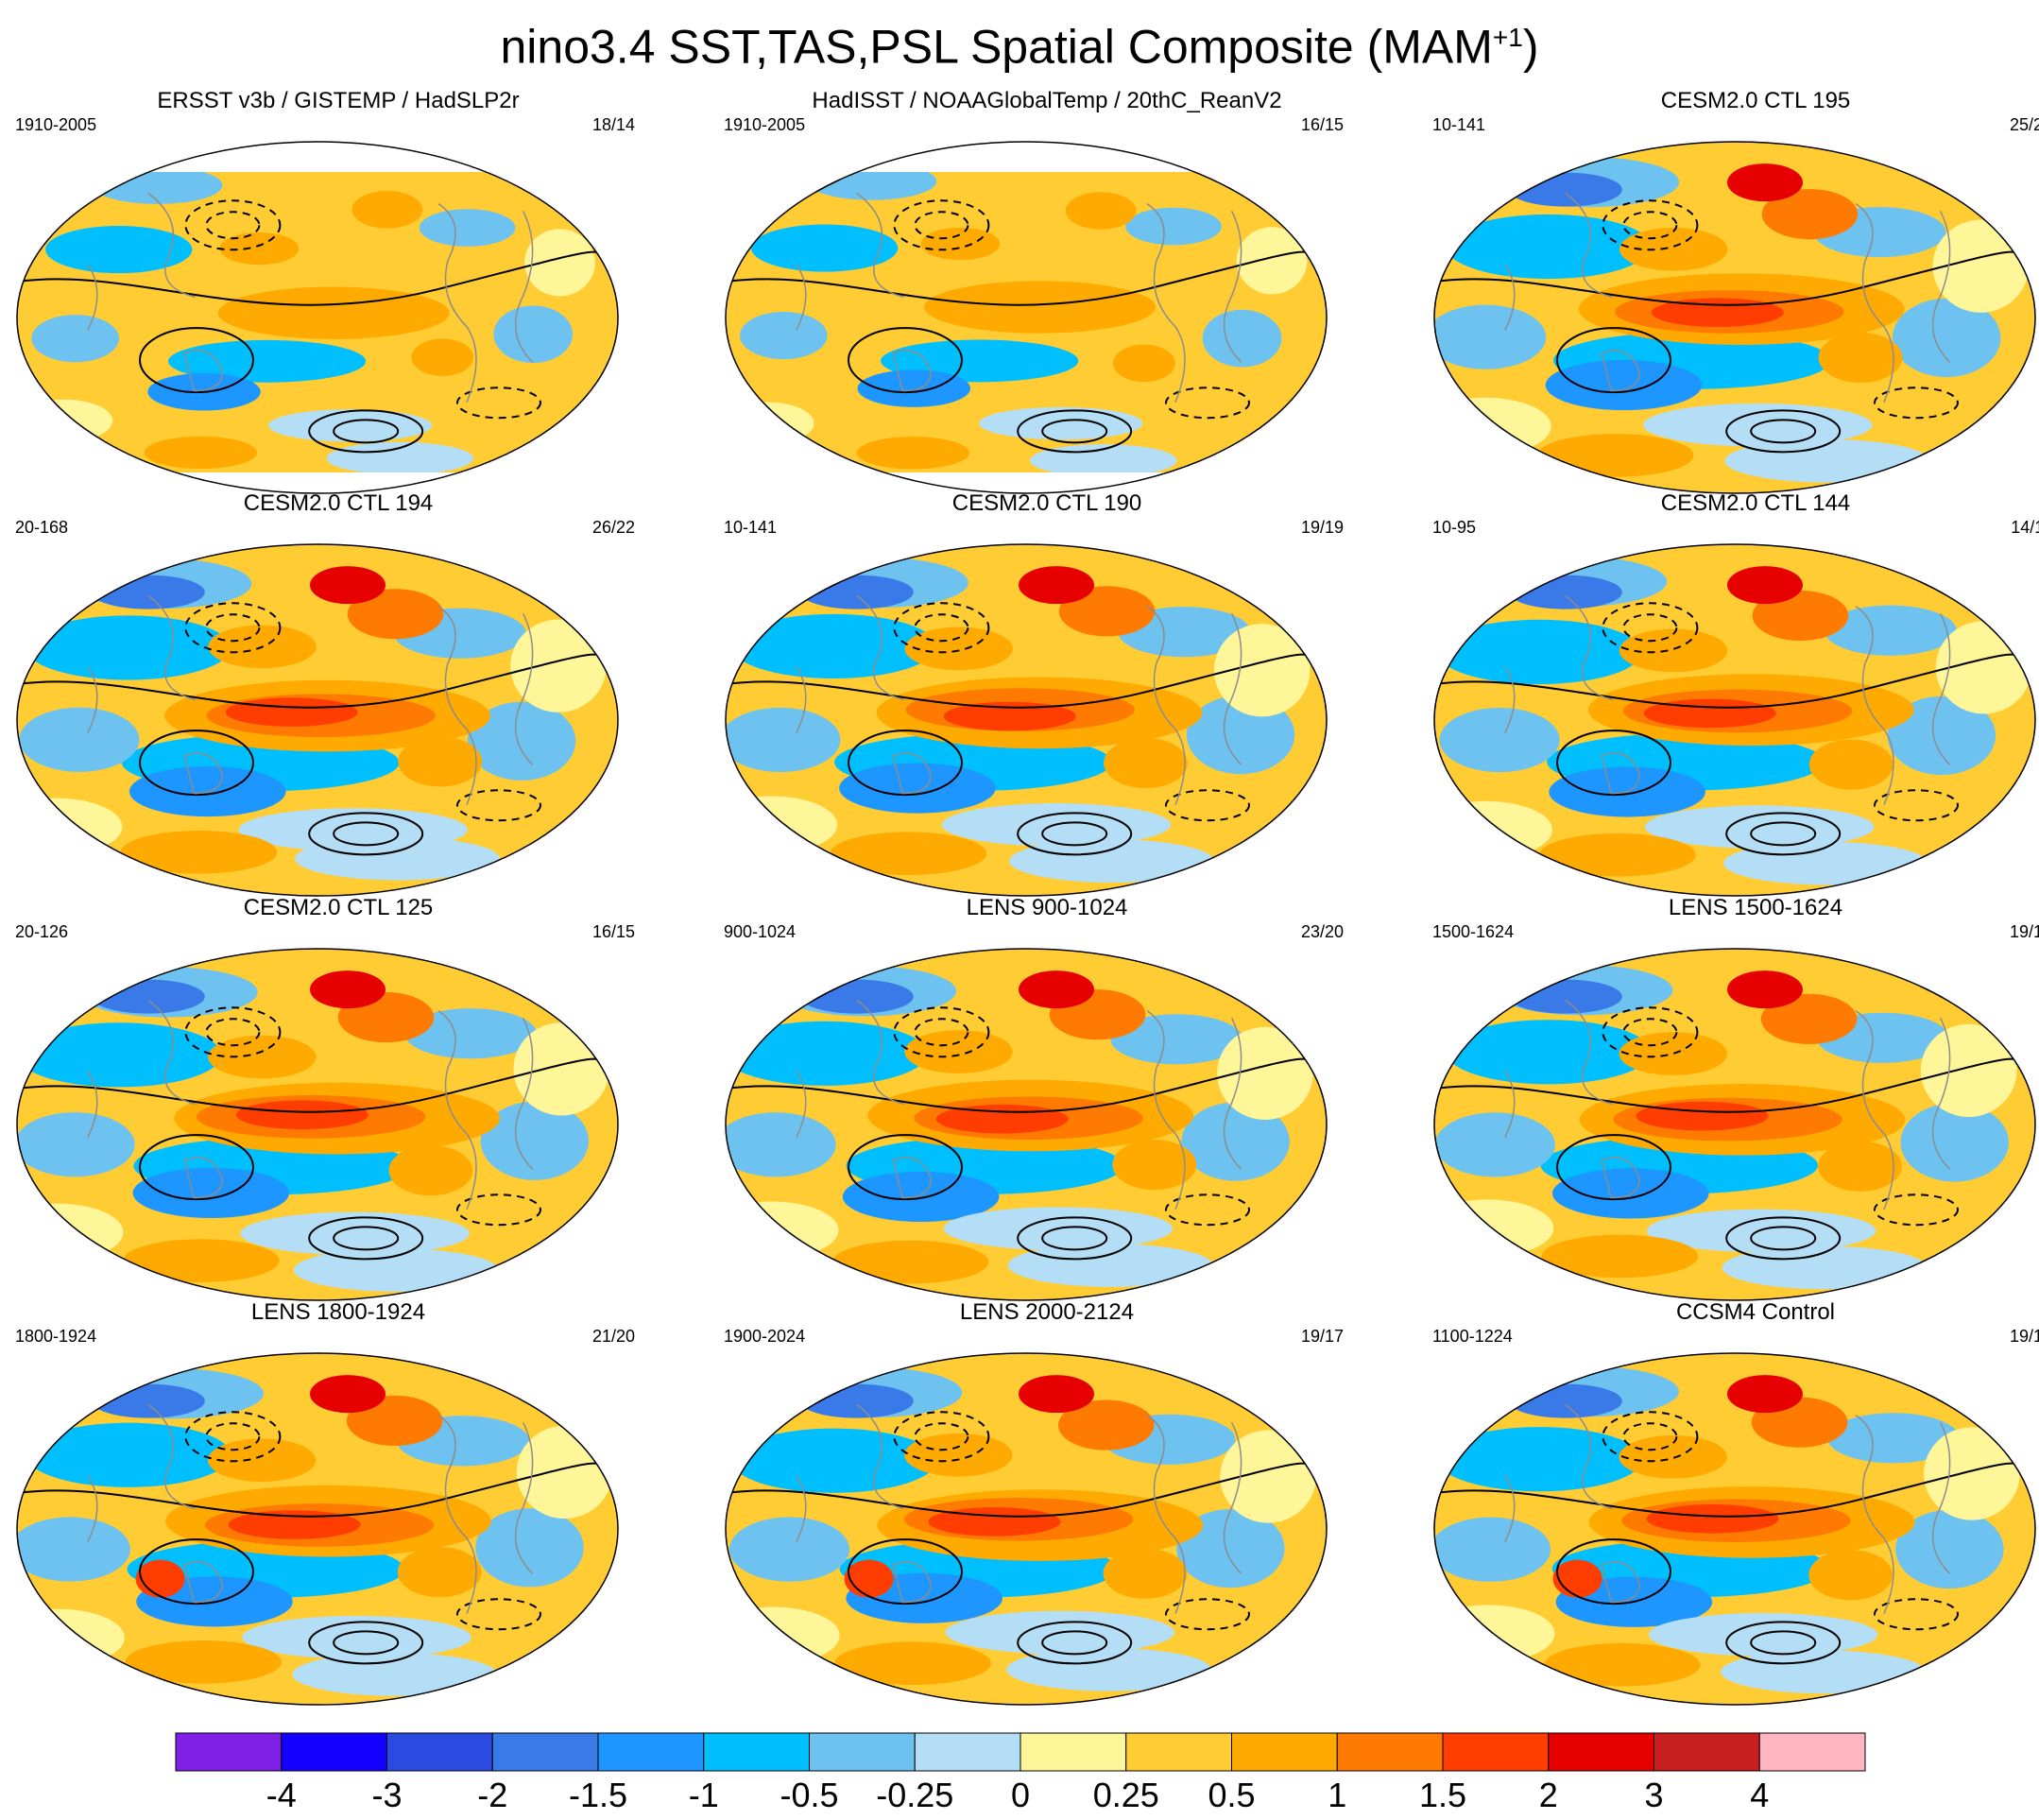 This screenshot has width=2039, height=1820. I want to click on colorbar-tick-label: 2, so click(1548, 1795).